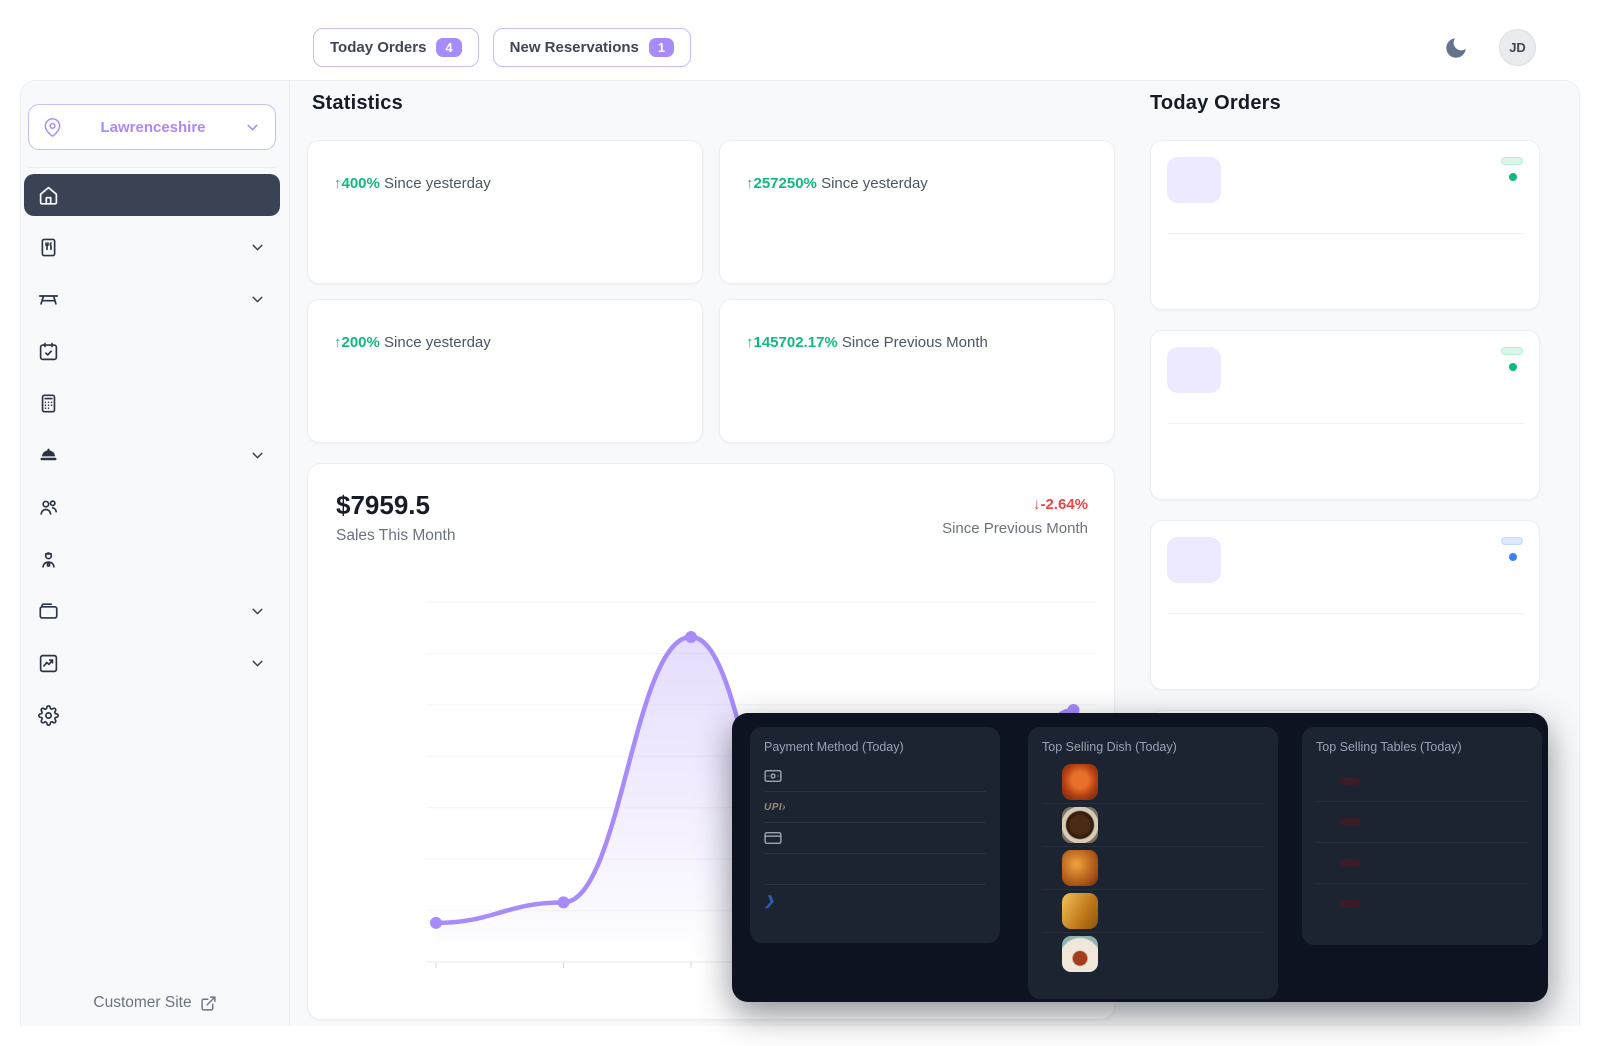 The image size is (1600, 1046). I want to click on stat-change-percent: ↑400%, so click(357, 183).